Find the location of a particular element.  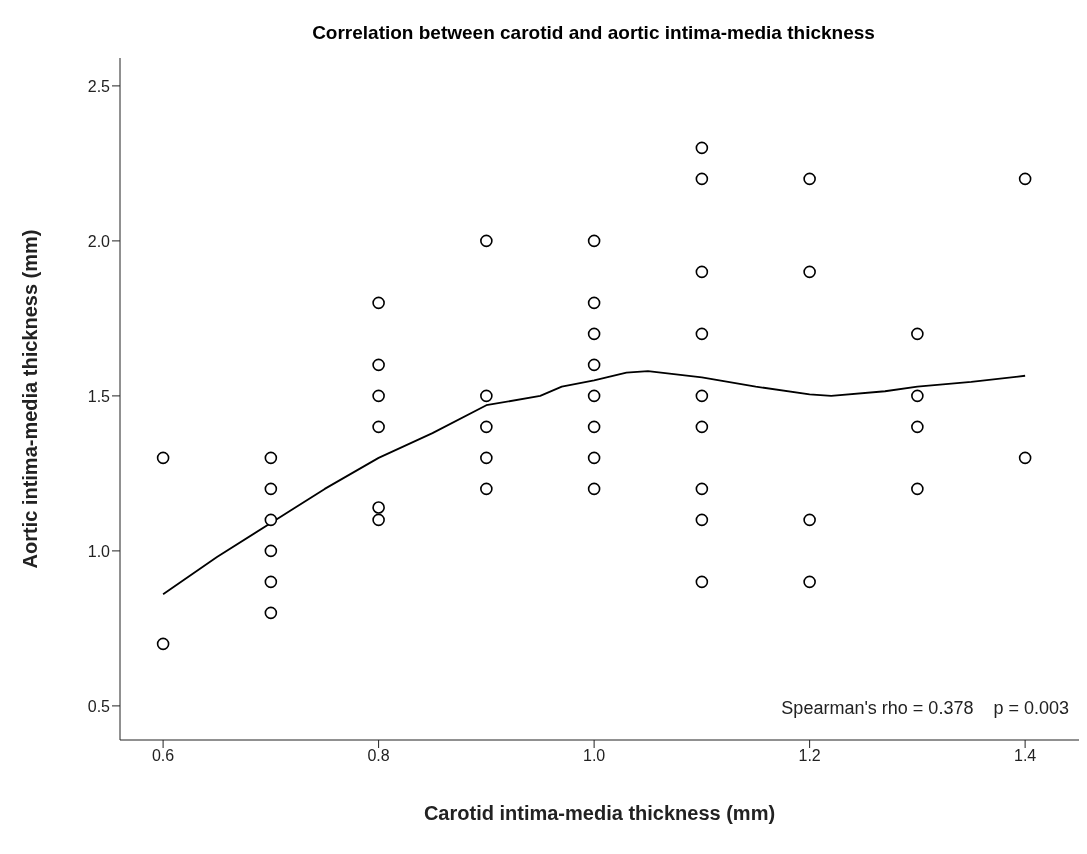

x-tick-label: 1.4 is located at coordinates (1025, 756).